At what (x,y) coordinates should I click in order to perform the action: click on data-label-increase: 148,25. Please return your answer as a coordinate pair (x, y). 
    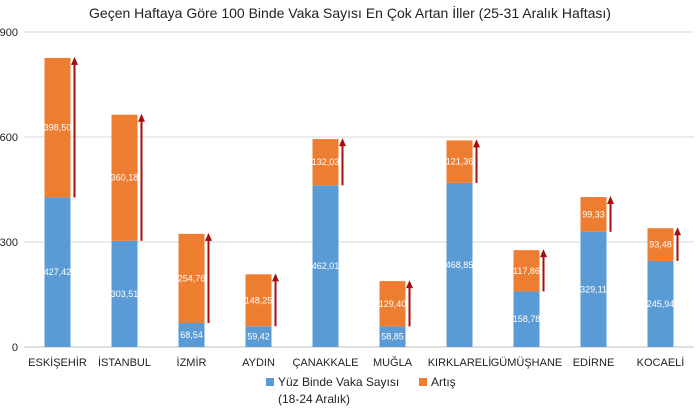
    Looking at the image, I should click on (259, 300).